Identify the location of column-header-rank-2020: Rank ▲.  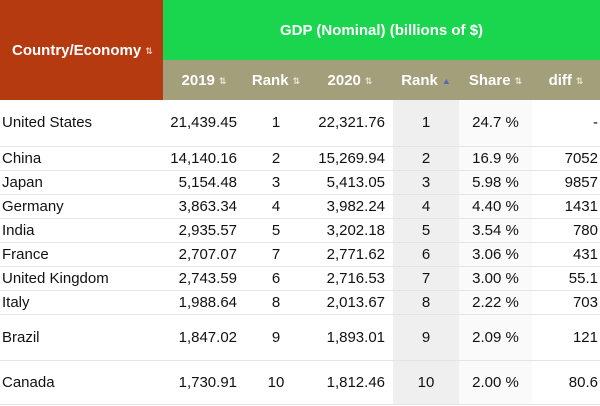
(426, 80).